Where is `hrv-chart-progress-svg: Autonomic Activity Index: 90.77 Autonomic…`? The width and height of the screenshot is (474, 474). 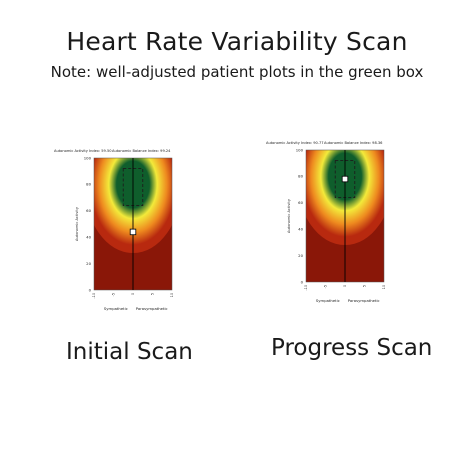 hrv-chart-progress-svg: Autonomic Activity Index: 90.77 Autonomic… is located at coordinates (326, 222).